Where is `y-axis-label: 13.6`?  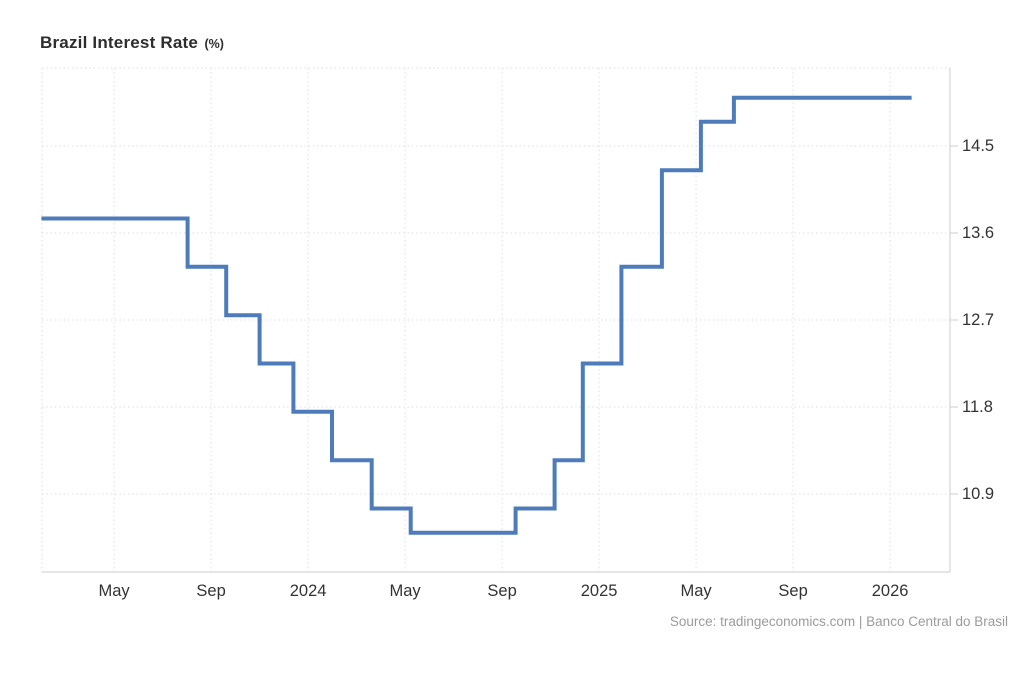 y-axis-label: 13.6 is located at coordinates (978, 233).